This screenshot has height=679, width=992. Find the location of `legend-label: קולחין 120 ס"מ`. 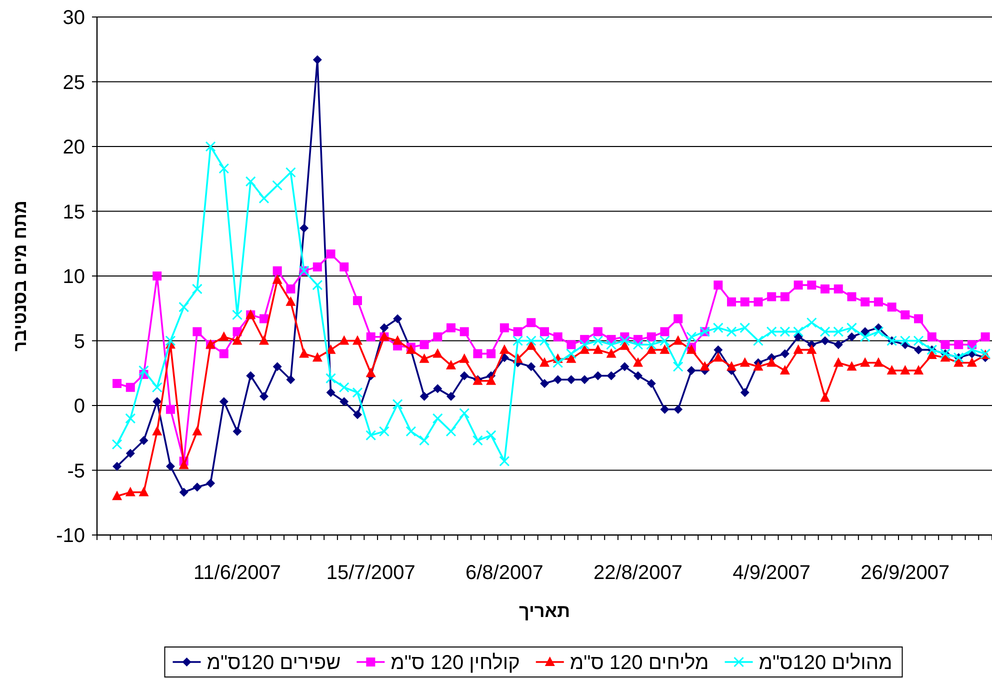

legend-label: קולחין 120 ס"מ is located at coordinates (455, 663).